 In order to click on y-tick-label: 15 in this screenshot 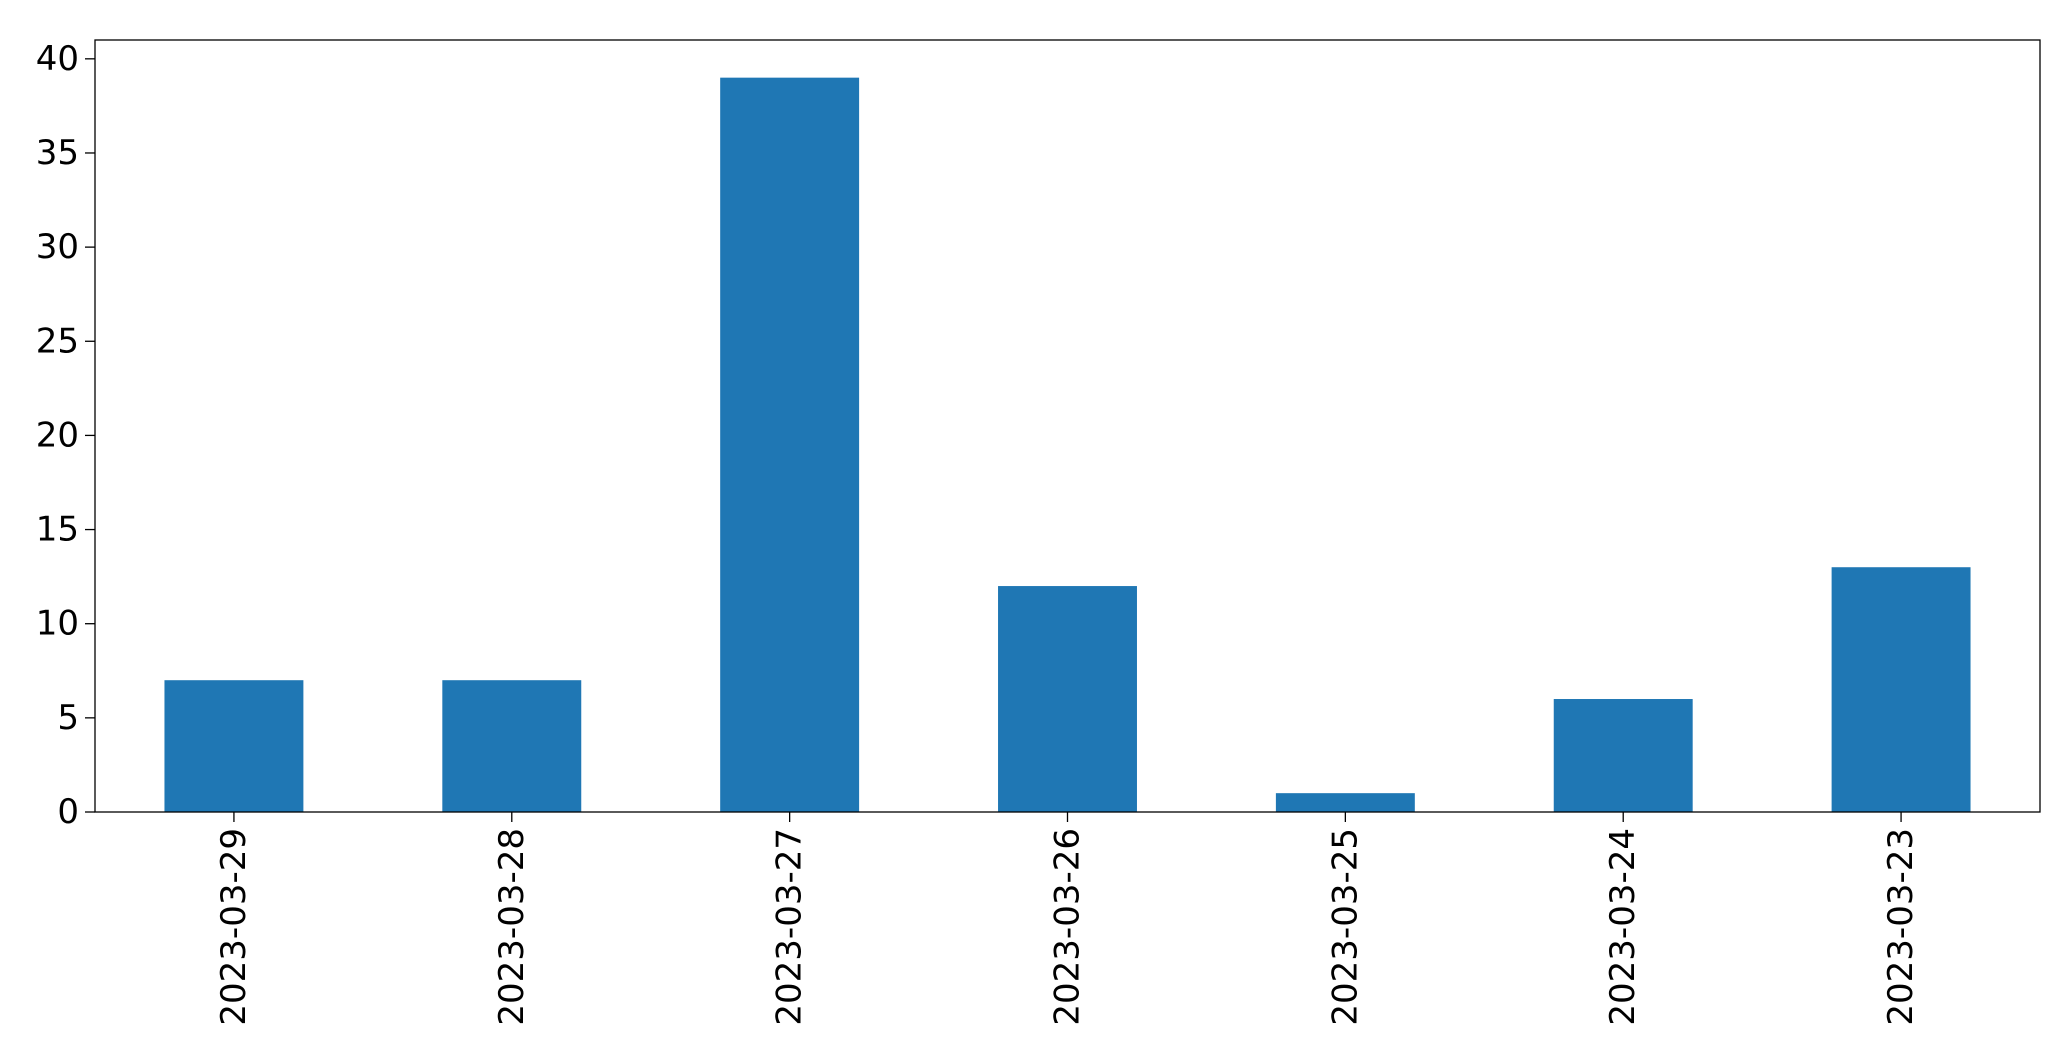, I will do `click(57, 530)`.